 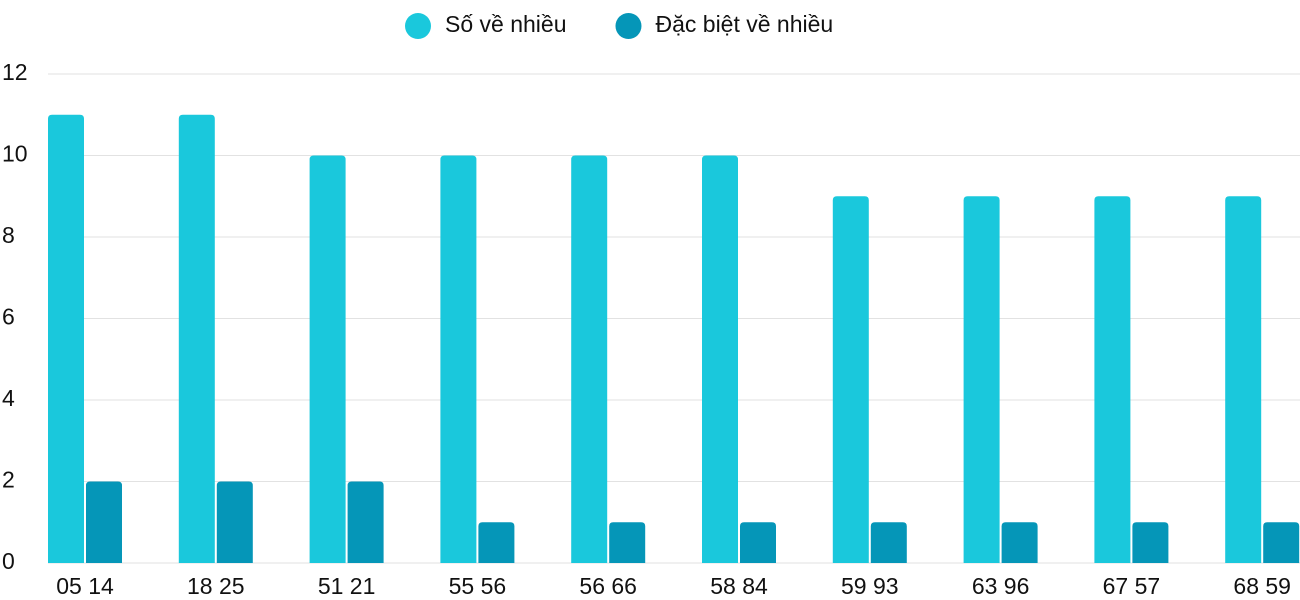 I want to click on y-tick-label: 8, so click(x=8, y=235).